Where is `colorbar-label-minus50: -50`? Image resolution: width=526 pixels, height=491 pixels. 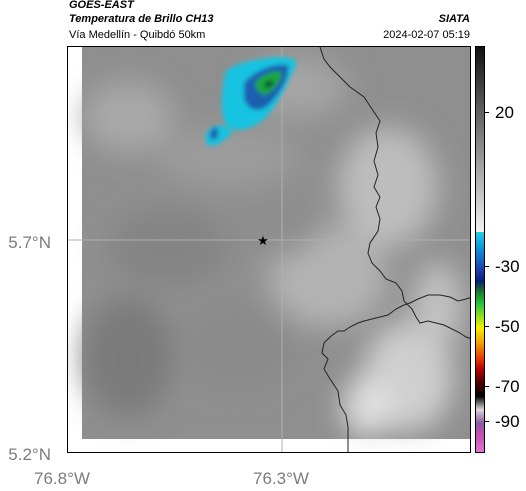
colorbar-label-minus50: -50 is located at coordinates (507, 326).